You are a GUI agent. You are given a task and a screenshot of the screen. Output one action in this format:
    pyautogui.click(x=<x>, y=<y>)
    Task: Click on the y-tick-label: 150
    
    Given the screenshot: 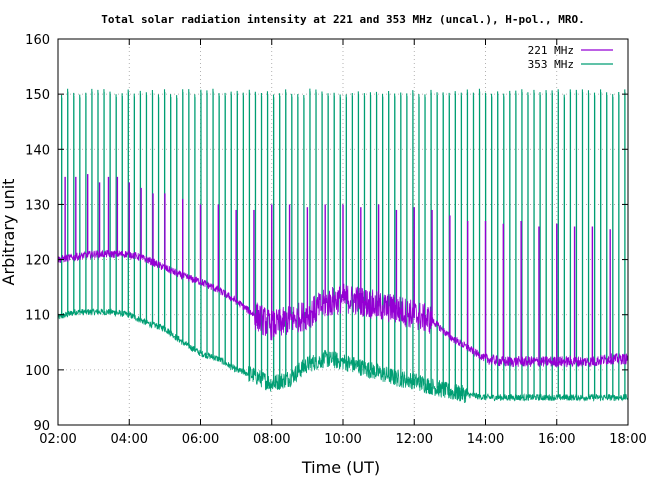 What is the action you would take?
    pyautogui.click(x=37, y=95)
    